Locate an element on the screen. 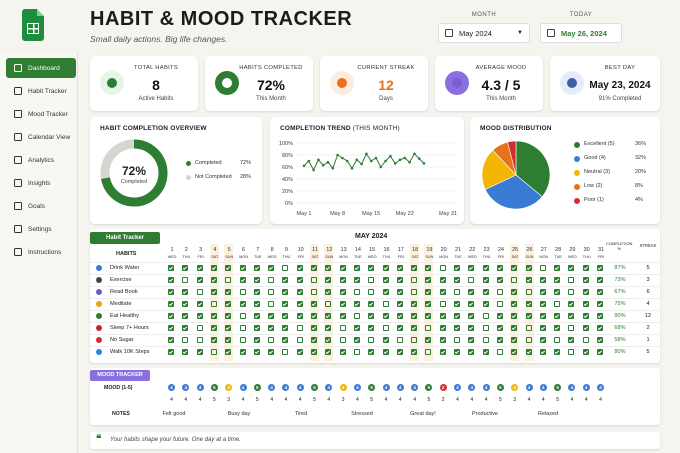  mood-note: Busy day is located at coordinates (239, 414).